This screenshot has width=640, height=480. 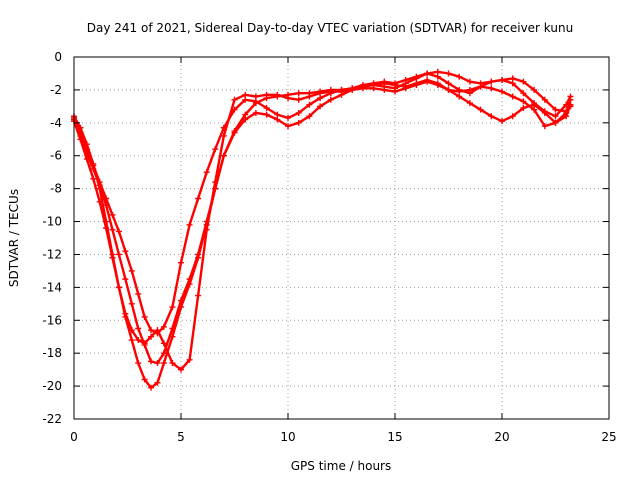 What do you see at coordinates (52, 320) in the screenshot?
I see `y-tick-label: -16` at bounding box center [52, 320].